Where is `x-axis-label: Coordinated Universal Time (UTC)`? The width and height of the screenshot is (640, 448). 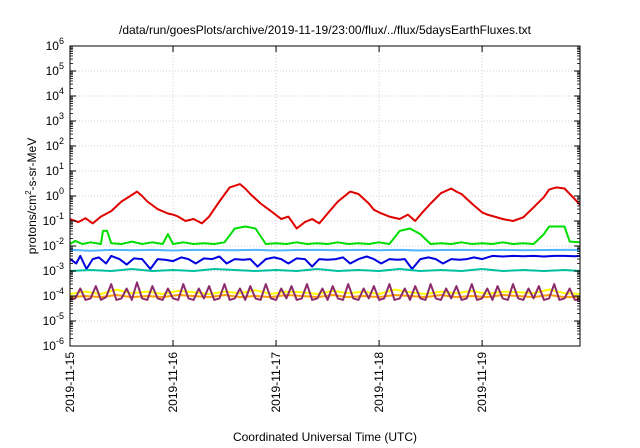 x-axis-label: Coordinated Universal Time (UTC) is located at coordinates (325, 437).